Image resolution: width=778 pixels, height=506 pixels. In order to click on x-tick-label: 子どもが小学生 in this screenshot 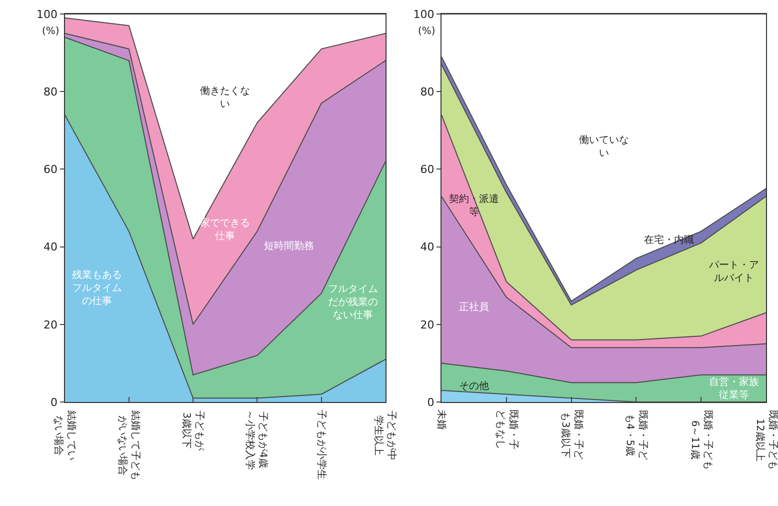, I will do `click(321, 445)`.